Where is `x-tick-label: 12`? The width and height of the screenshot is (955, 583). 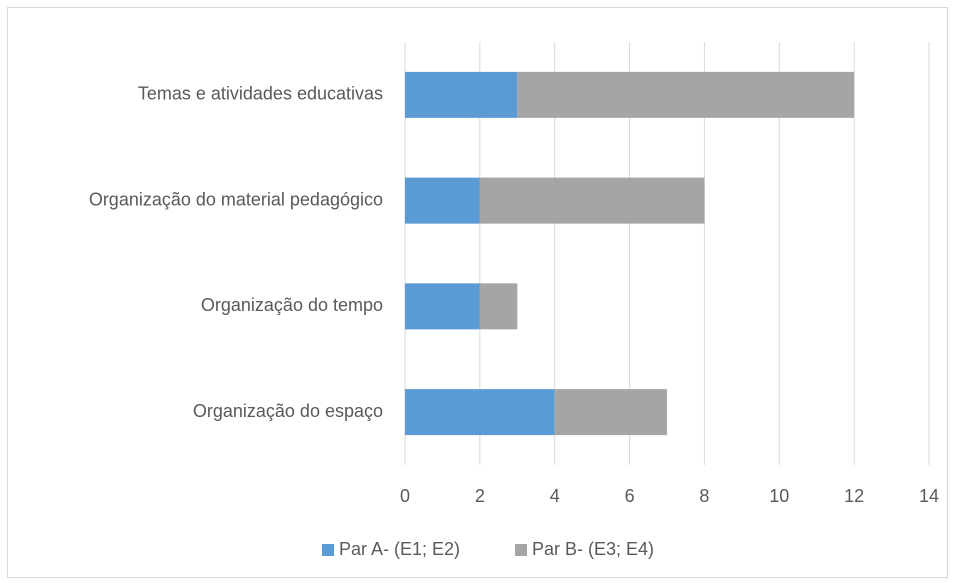
x-tick-label: 12 is located at coordinates (854, 496).